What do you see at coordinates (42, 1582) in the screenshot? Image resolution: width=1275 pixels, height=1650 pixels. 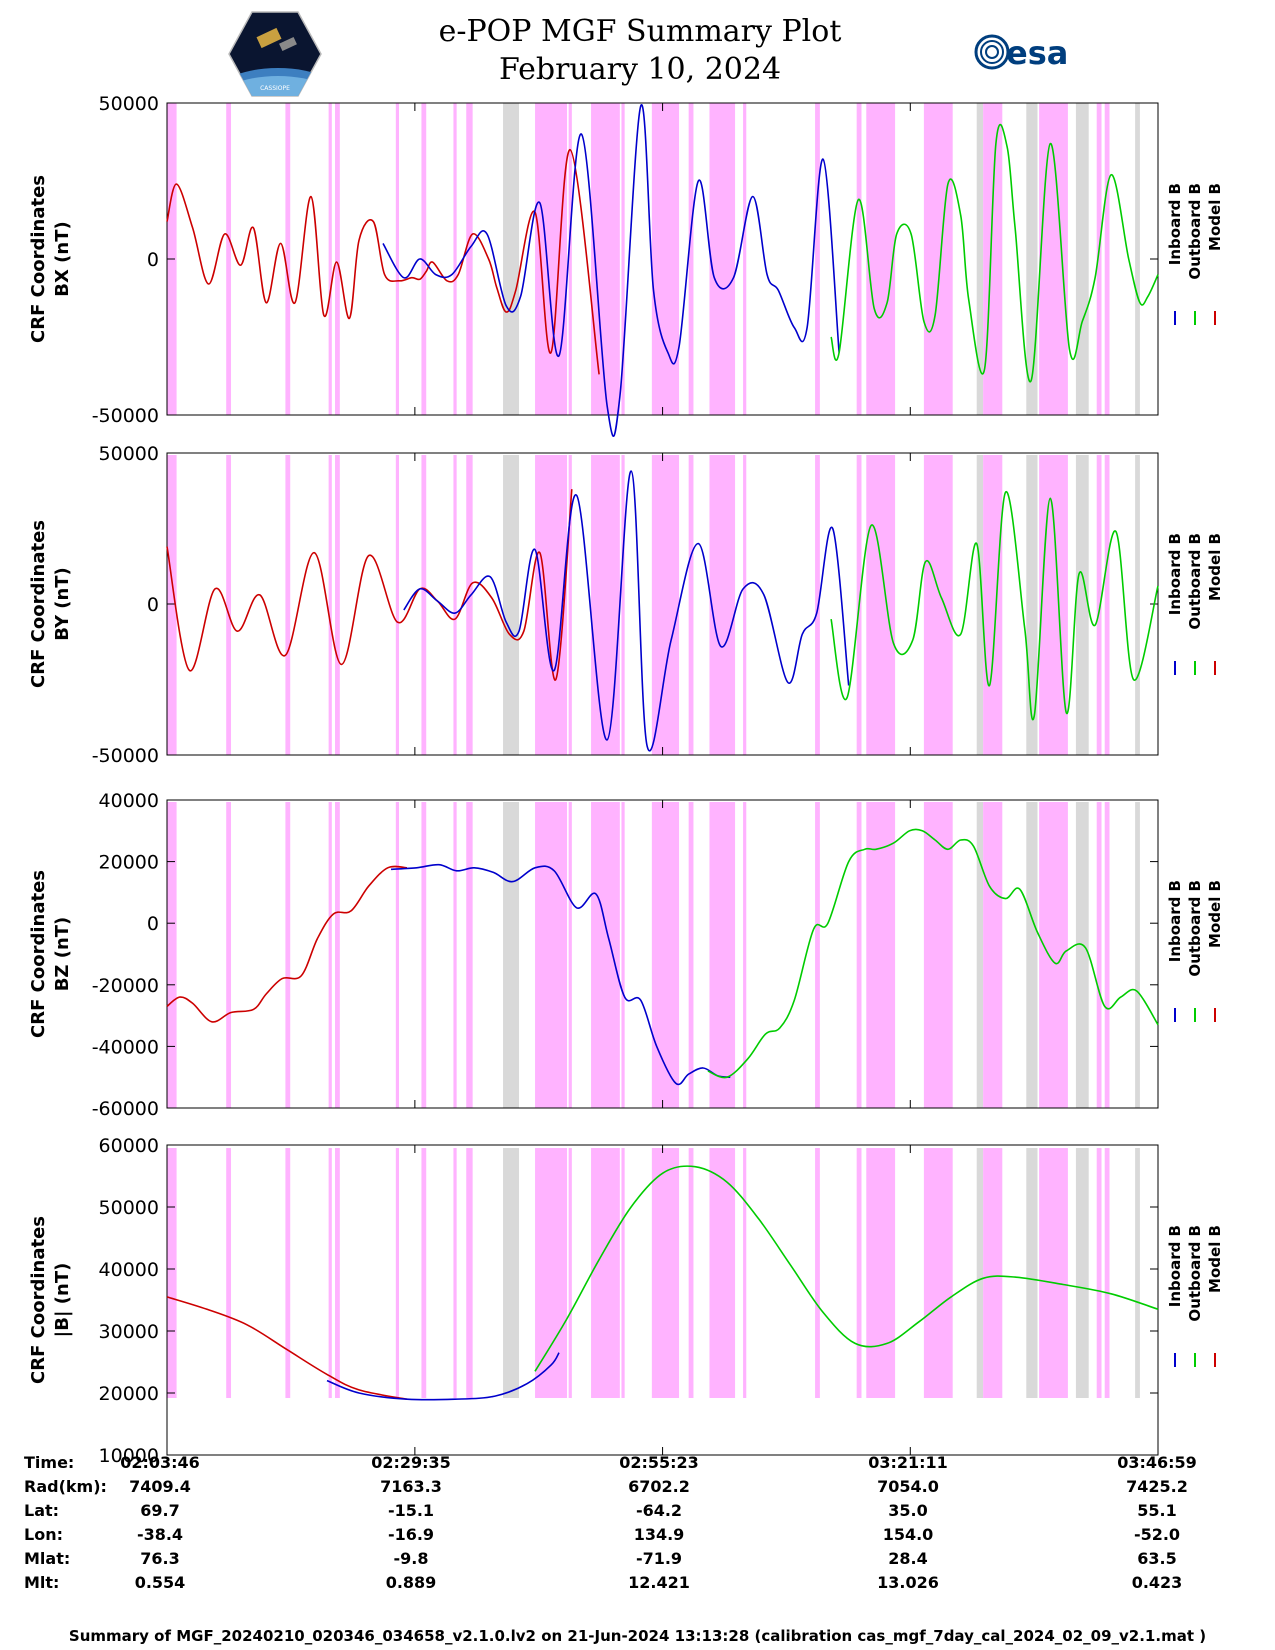 I see `info-label-mlt: Mlt:` at bounding box center [42, 1582].